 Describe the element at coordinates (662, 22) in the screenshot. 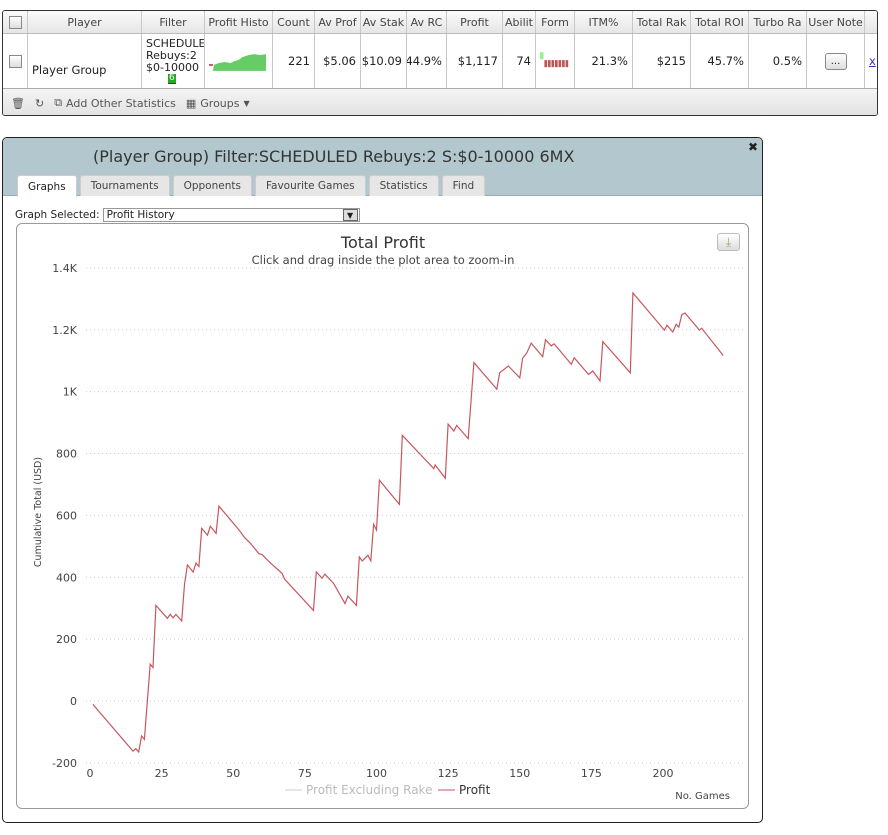

I see `col-total-rake: Total Rak` at that location.